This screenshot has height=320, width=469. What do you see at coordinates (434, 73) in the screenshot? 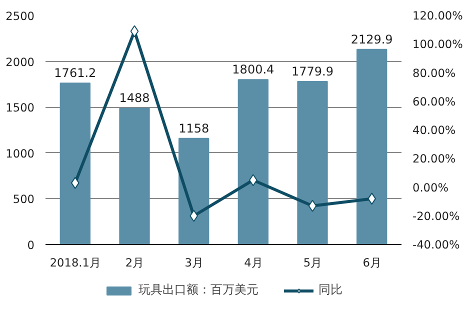
I see `y2-tick-label: 80.00%` at bounding box center [434, 73].